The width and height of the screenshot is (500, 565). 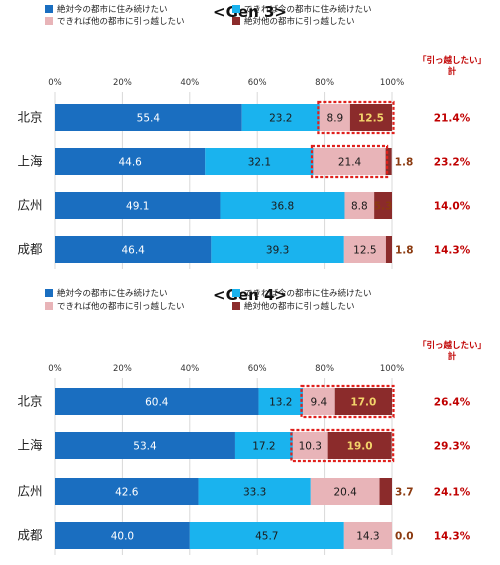 I want to click on value-label-g4-3-0: 40.0, so click(x=122, y=537).